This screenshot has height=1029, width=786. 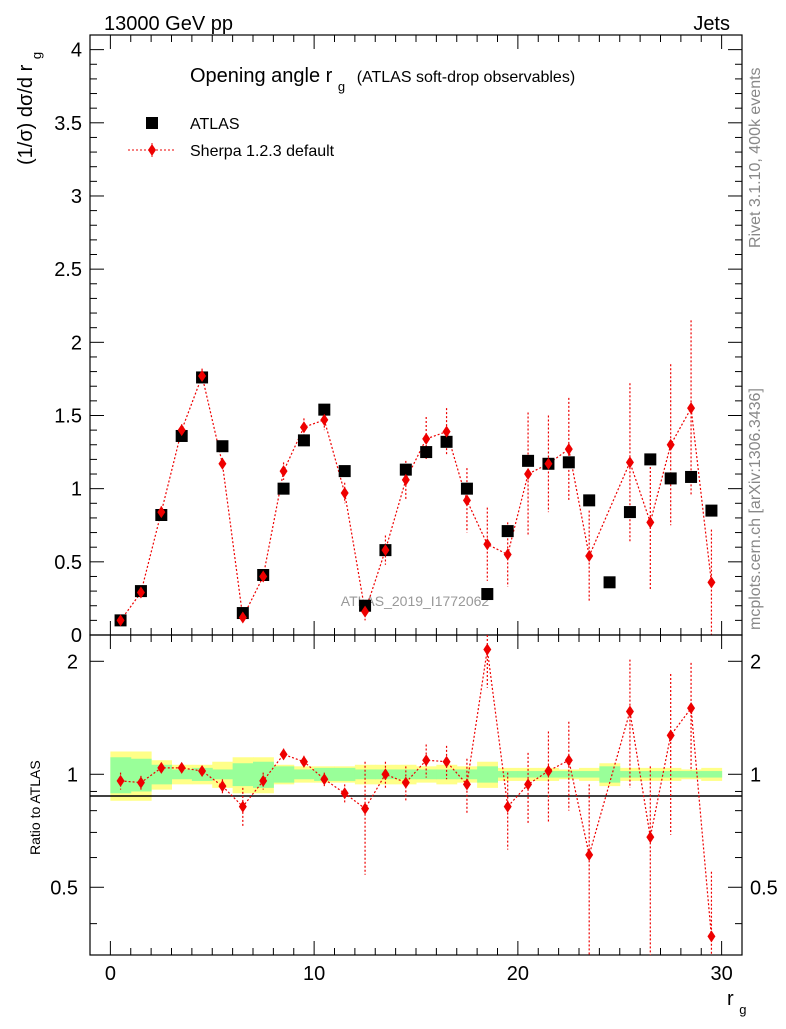 What do you see at coordinates (722, 974) in the screenshot?
I see `xtick-label: 30` at bounding box center [722, 974].